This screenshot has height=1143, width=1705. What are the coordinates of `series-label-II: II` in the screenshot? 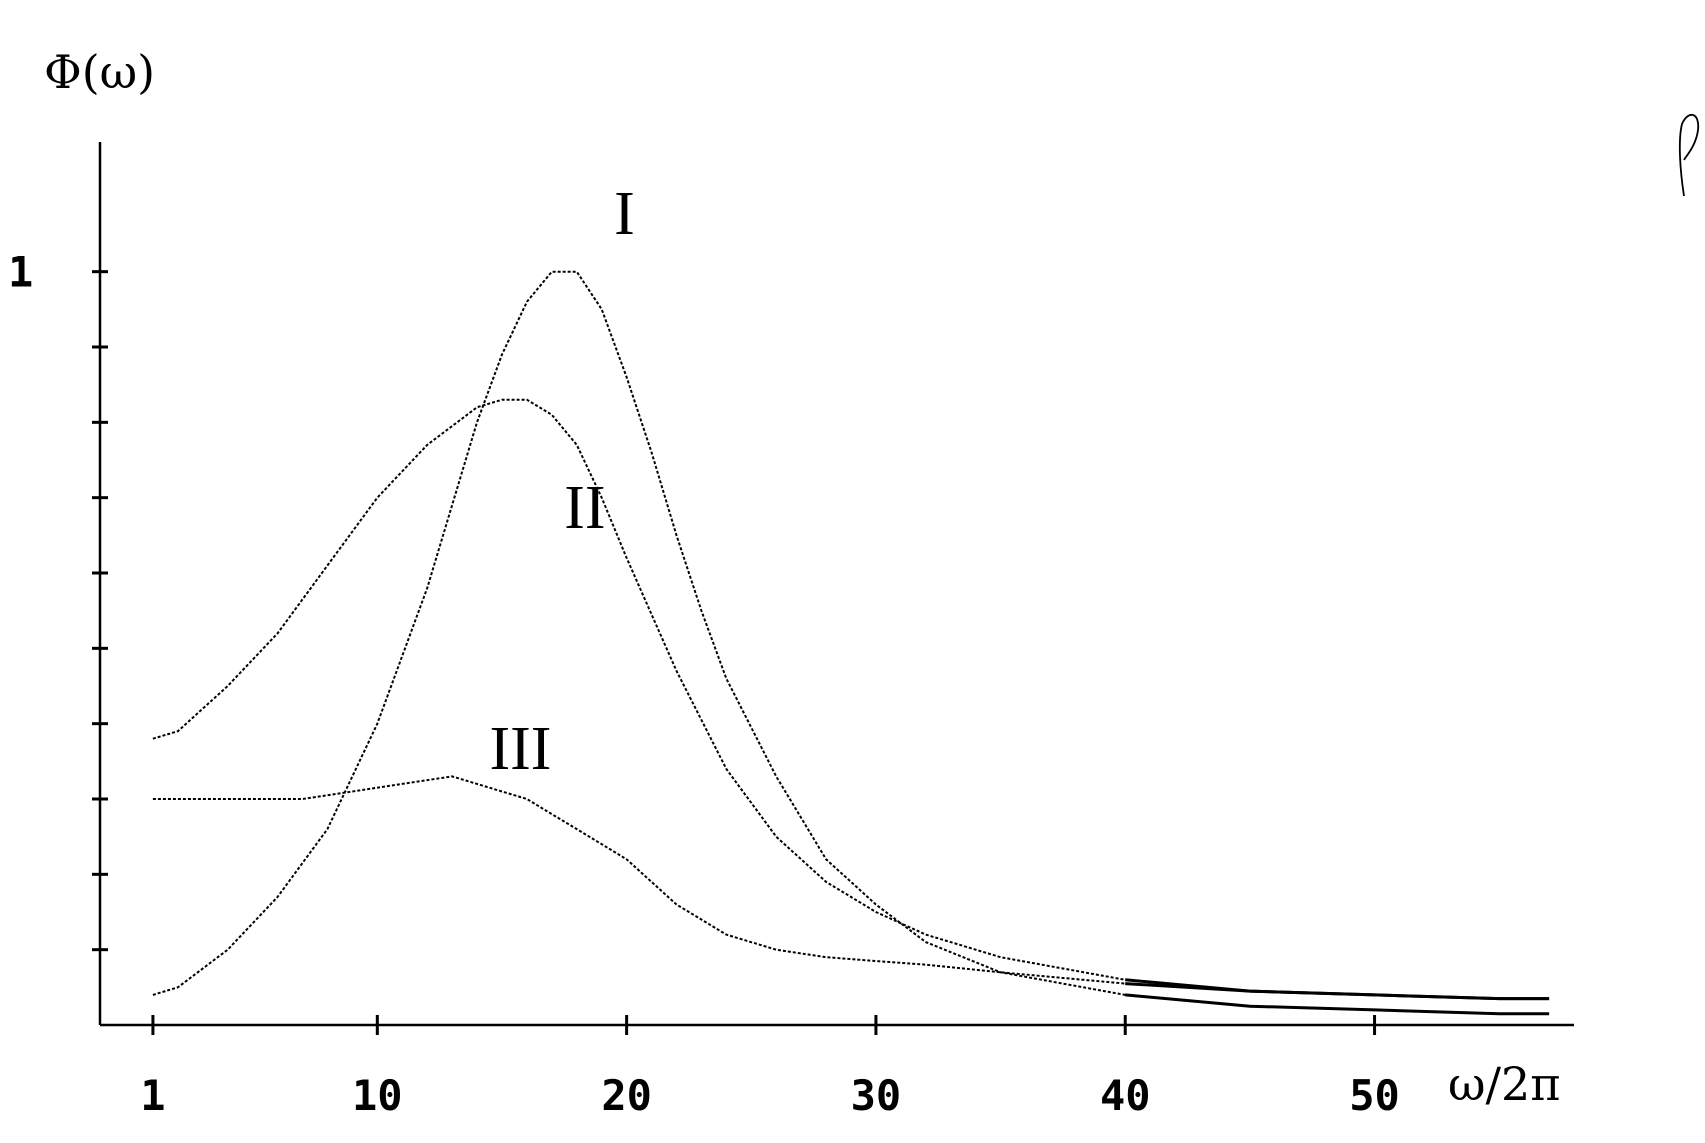 It's located at (584, 508).